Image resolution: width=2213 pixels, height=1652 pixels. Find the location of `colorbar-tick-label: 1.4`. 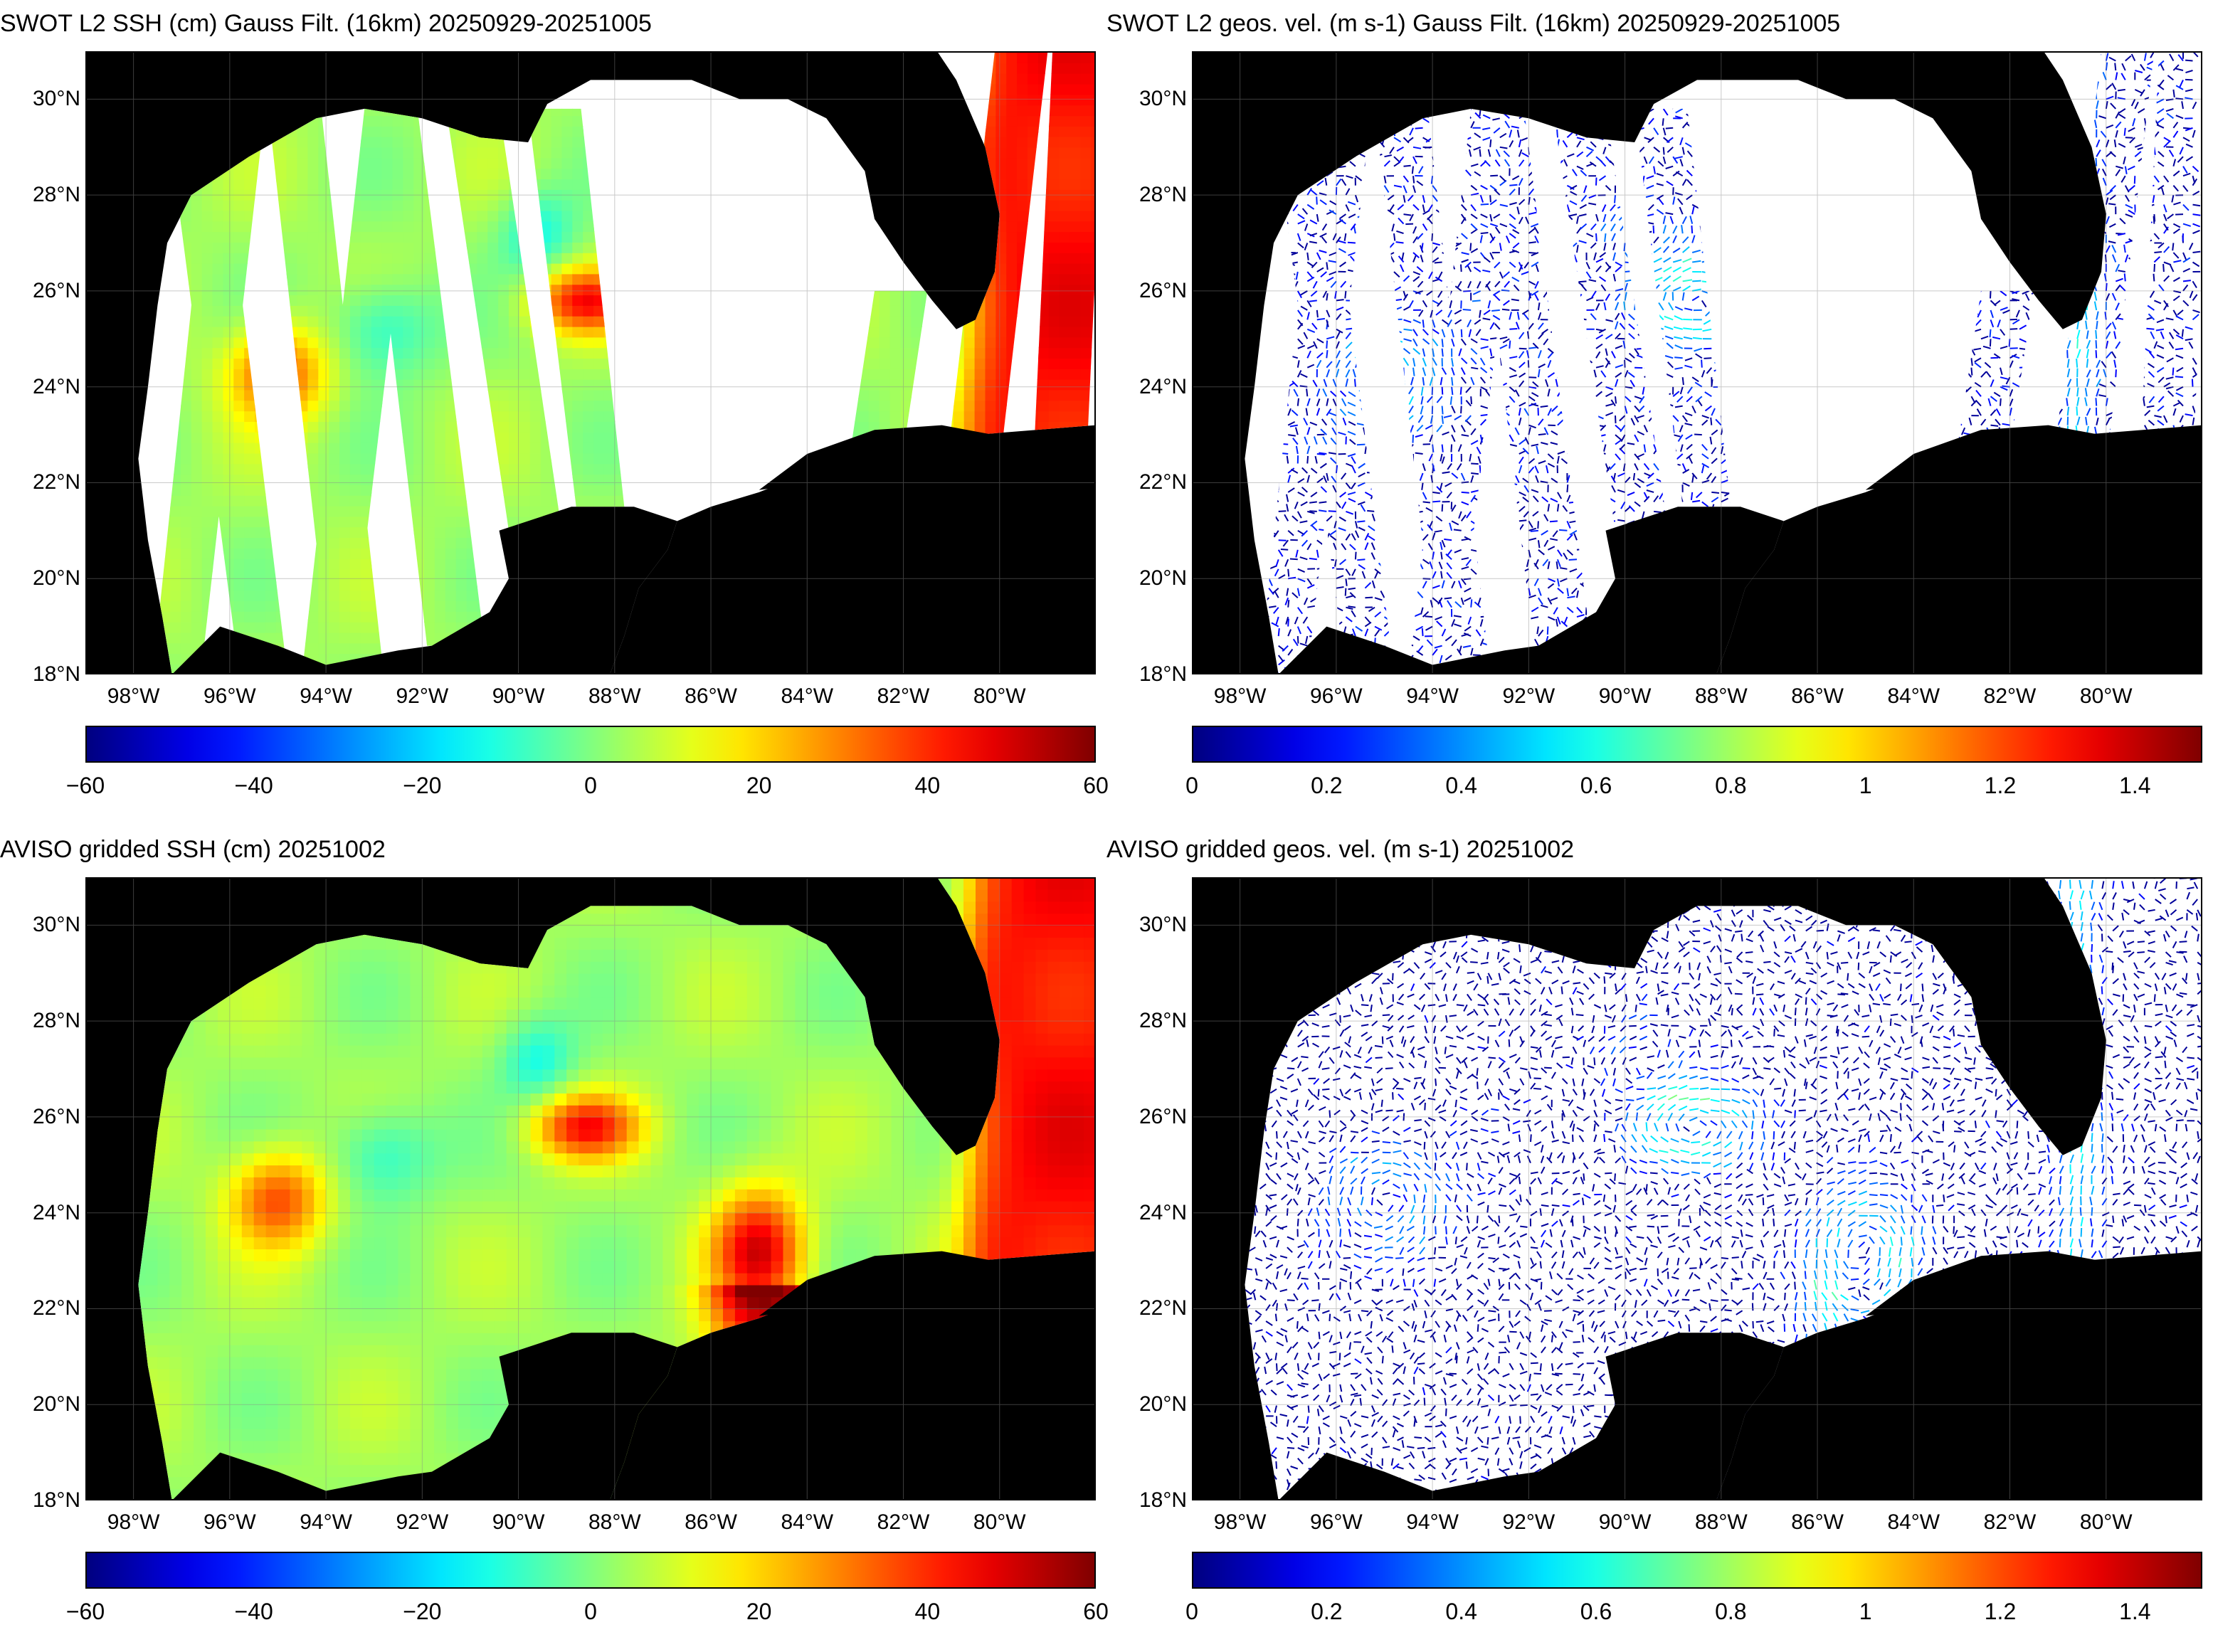

colorbar-tick-label: 1.4 is located at coordinates (2134, 1612).